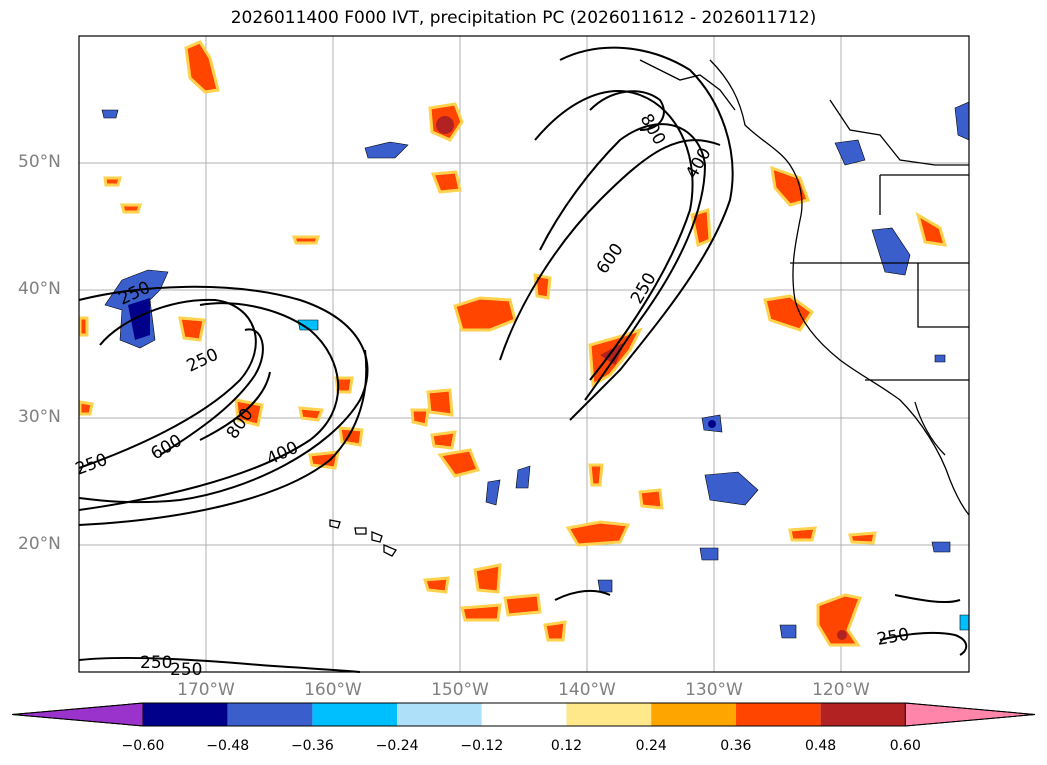 This screenshot has height=765, width=1047. What do you see at coordinates (397, 746) in the screenshot?
I see `colorbar-tick-label: −0.24` at bounding box center [397, 746].